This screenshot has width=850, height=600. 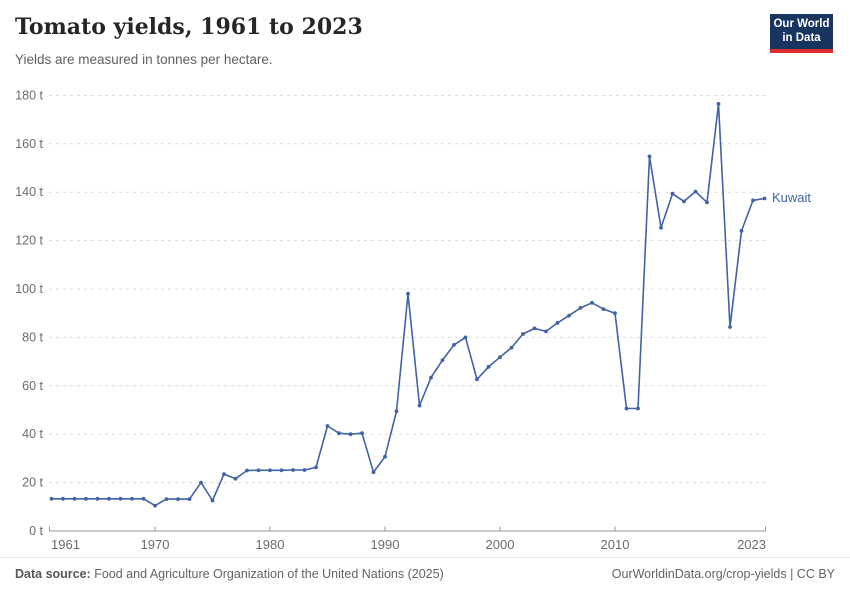 I want to click on x-axis-tick-label: 1970, so click(x=155, y=544).